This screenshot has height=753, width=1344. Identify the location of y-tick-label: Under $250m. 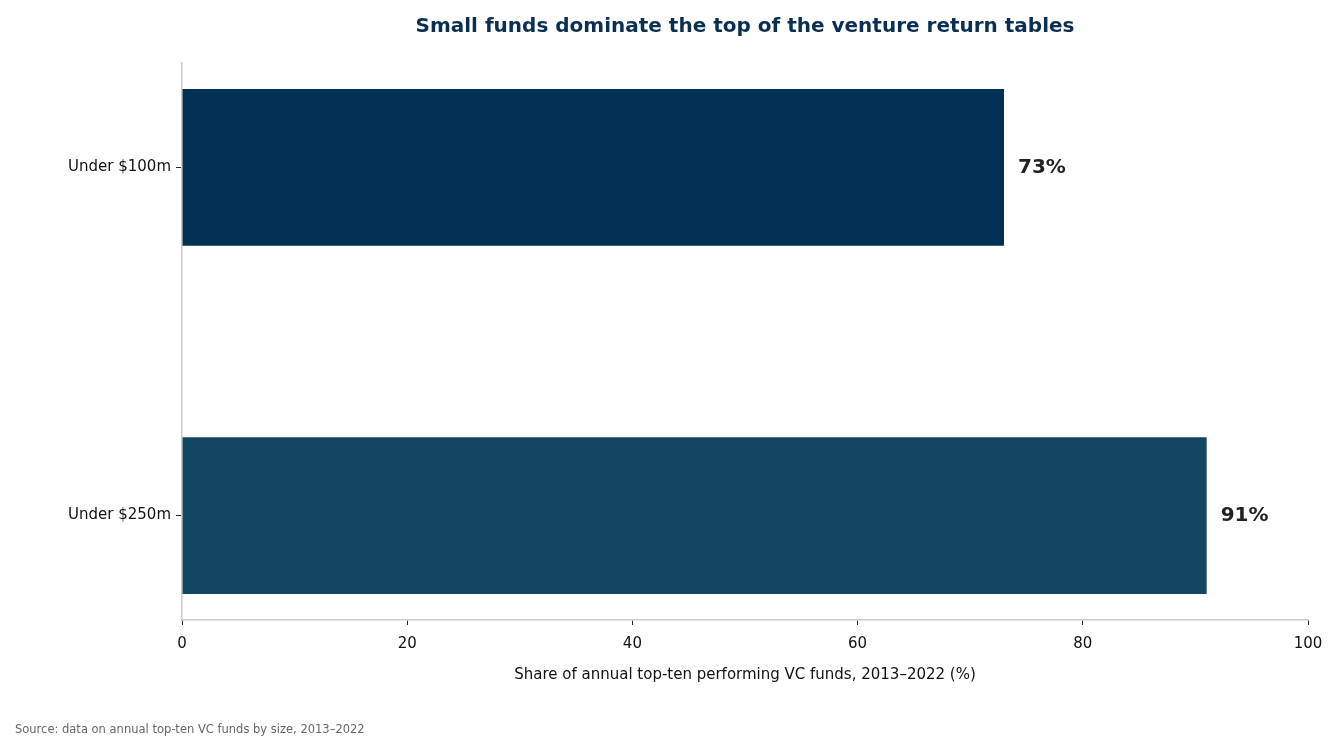
(119, 514).